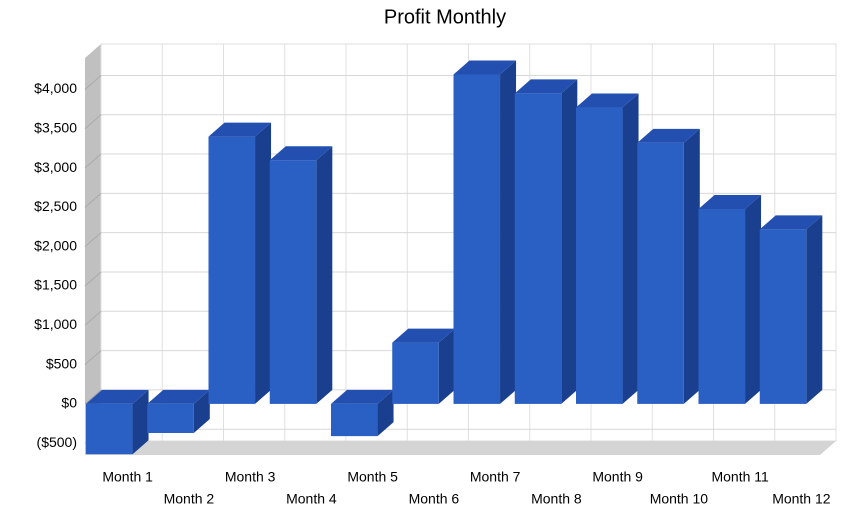 This screenshot has height=516, width=841. Describe the element at coordinates (55, 88) in the screenshot. I see `y-tick-label: $4,000` at that location.